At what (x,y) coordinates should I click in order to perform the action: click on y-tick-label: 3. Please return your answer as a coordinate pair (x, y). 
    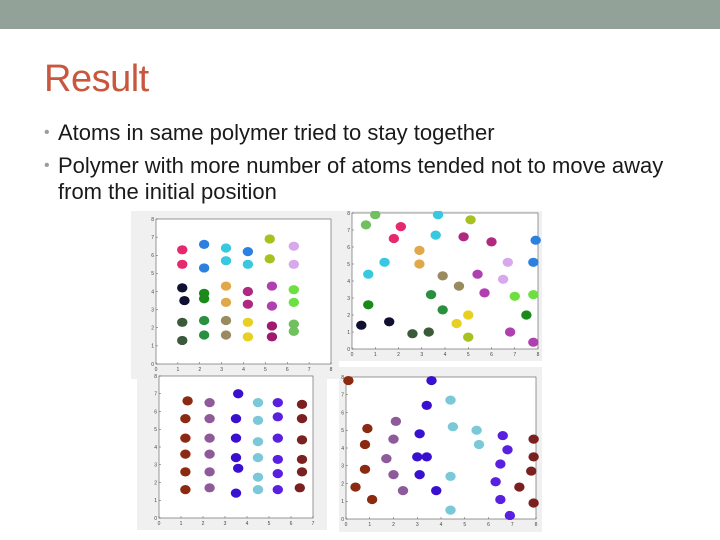
    Looking at the image, I should click on (152, 310).